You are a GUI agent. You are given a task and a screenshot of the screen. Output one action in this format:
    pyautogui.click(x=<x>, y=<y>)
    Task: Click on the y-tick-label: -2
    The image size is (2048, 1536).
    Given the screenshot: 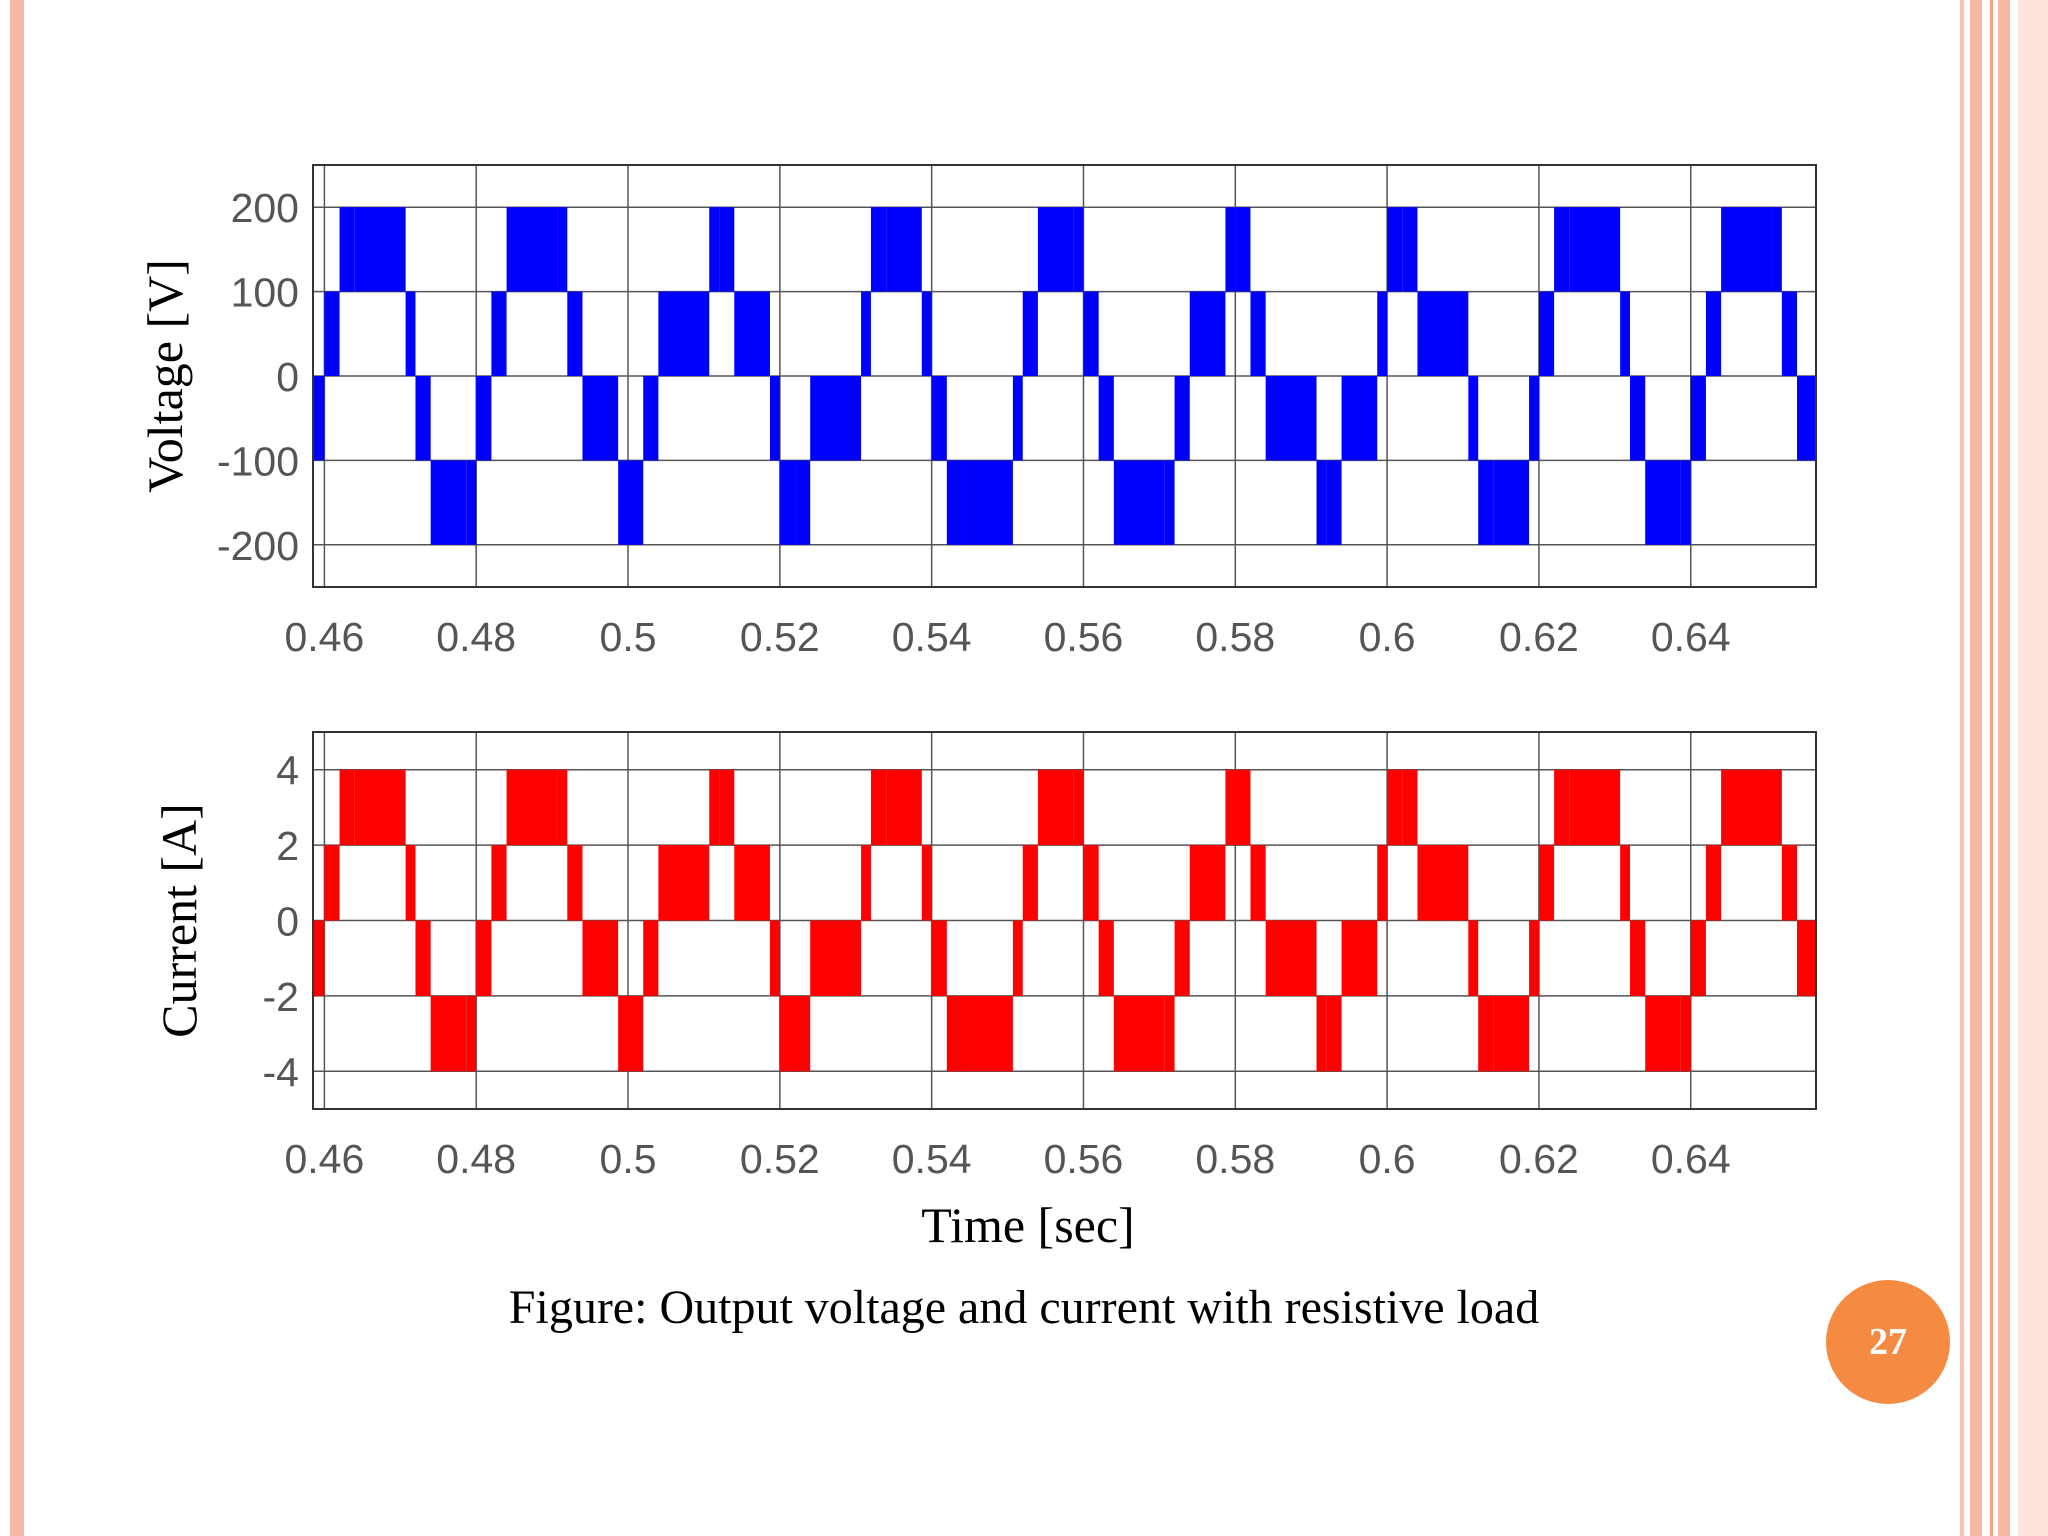 What is the action you would take?
    pyautogui.click(x=281, y=997)
    